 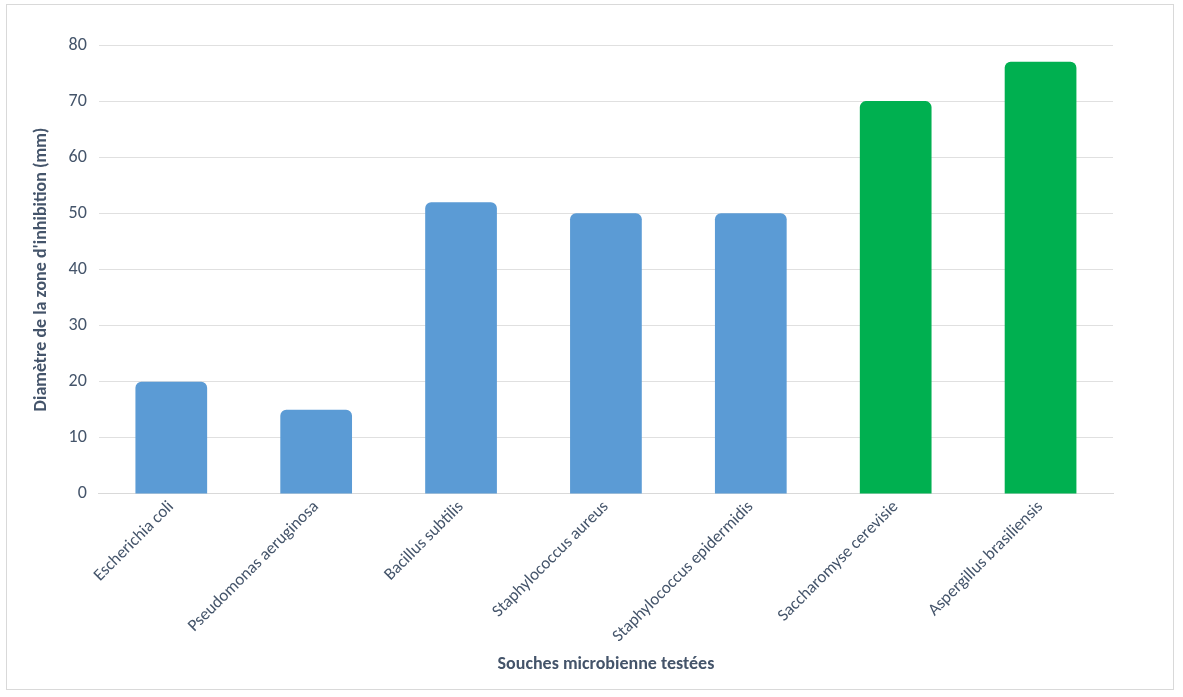 What do you see at coordinates (77, 99) in the screenshot?
I see `y-tick-label: 70` at bounding box center [77, 99].